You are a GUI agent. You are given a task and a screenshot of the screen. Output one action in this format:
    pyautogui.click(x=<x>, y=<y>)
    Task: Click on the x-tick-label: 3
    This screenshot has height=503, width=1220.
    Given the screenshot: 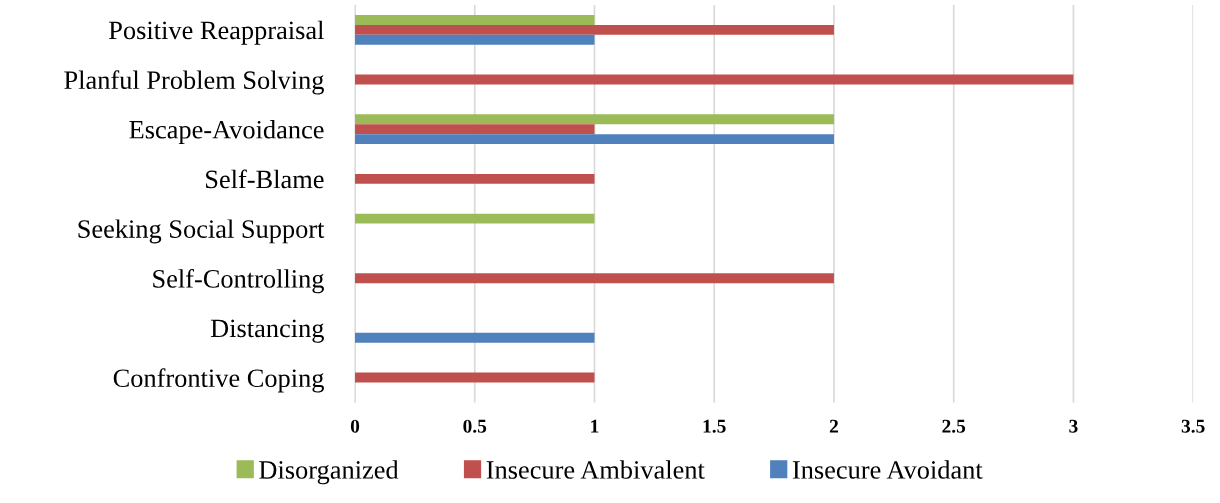 What is the action you would take?
    pyautogui.click(x=1073, y=426)
    